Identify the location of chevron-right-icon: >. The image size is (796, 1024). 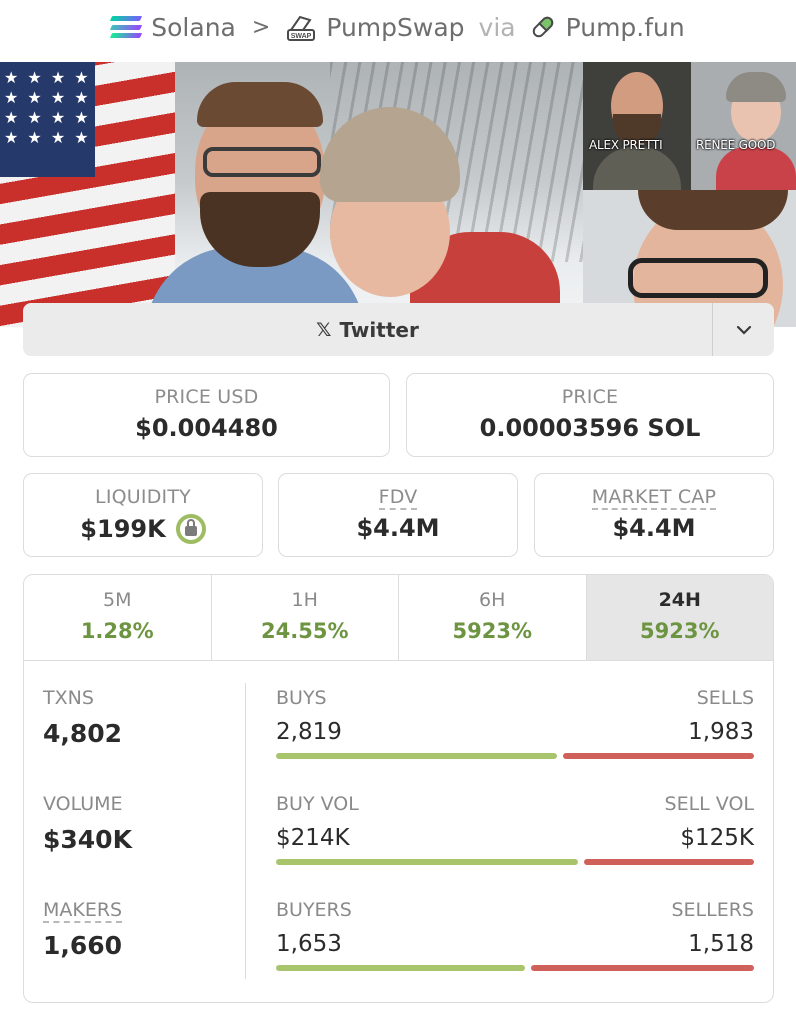
(261, 27).